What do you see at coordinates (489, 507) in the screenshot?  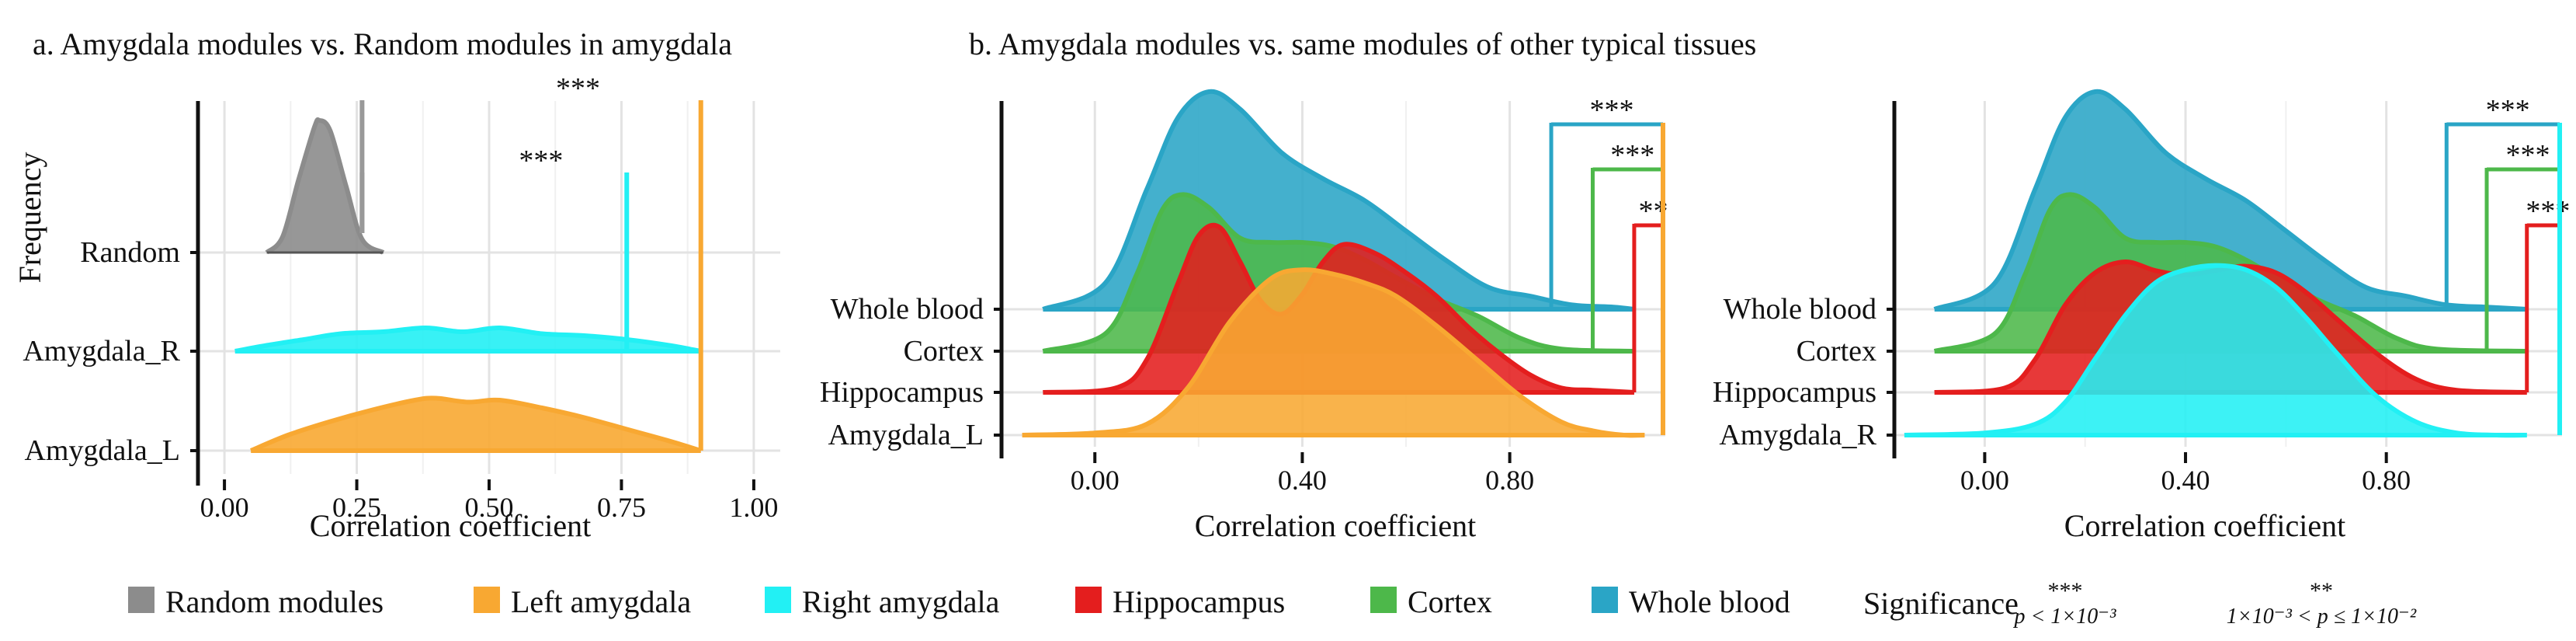 I see `x-tick-label: 0.50` at bounding box center [489, 507].